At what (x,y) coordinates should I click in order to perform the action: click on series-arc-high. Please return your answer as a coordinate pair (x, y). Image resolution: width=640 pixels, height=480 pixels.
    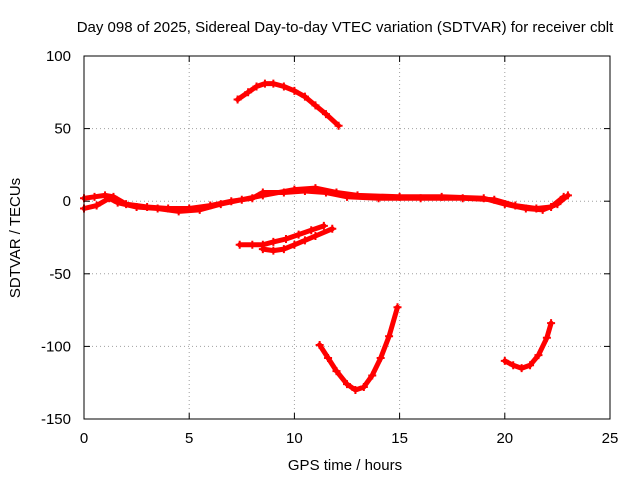
    Looking at the image, I should click on (288, 105).